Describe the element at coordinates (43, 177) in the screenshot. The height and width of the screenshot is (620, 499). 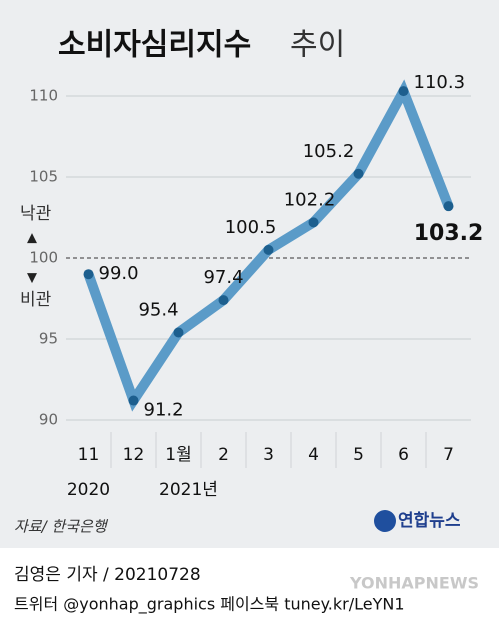
I see `y-tick-label: 105` at that location.